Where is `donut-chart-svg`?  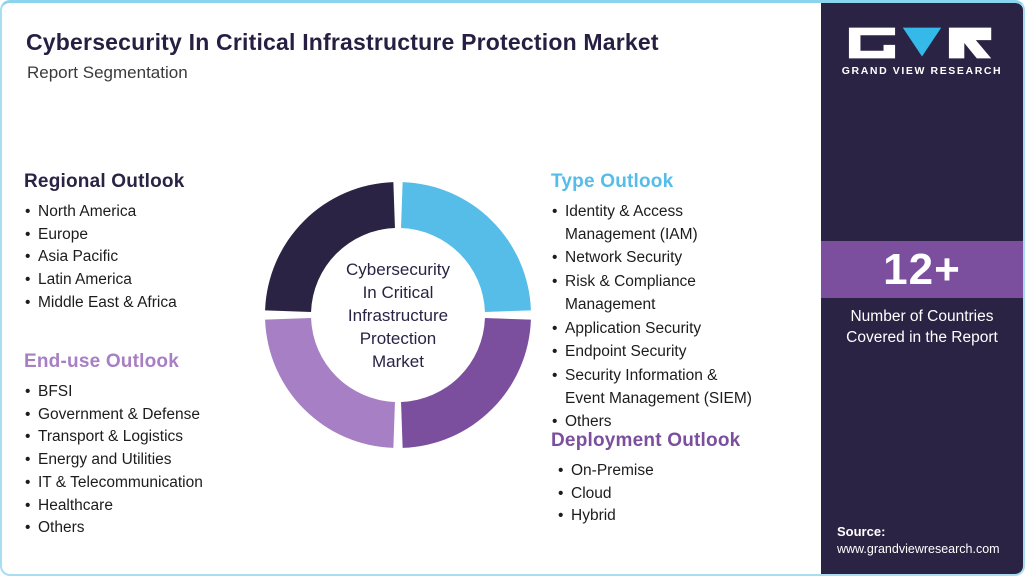
donut-chart-svg is located at coordinates (398, 315).